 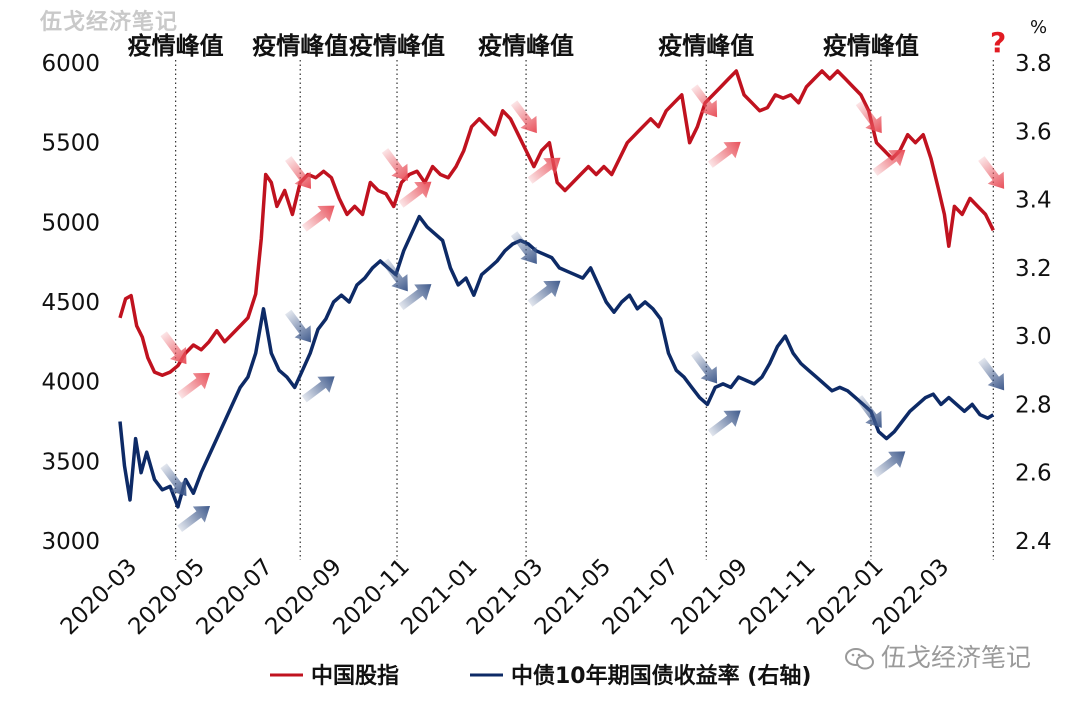 I want to click on question-mark: ?, so click(x=998, y=42).